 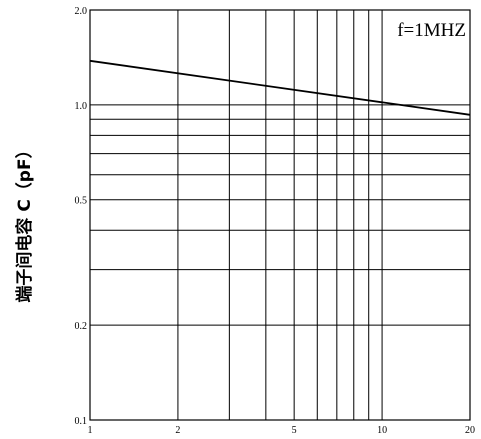 I want to click on y-tick-label: 0.5, so click(x=81, y=201).